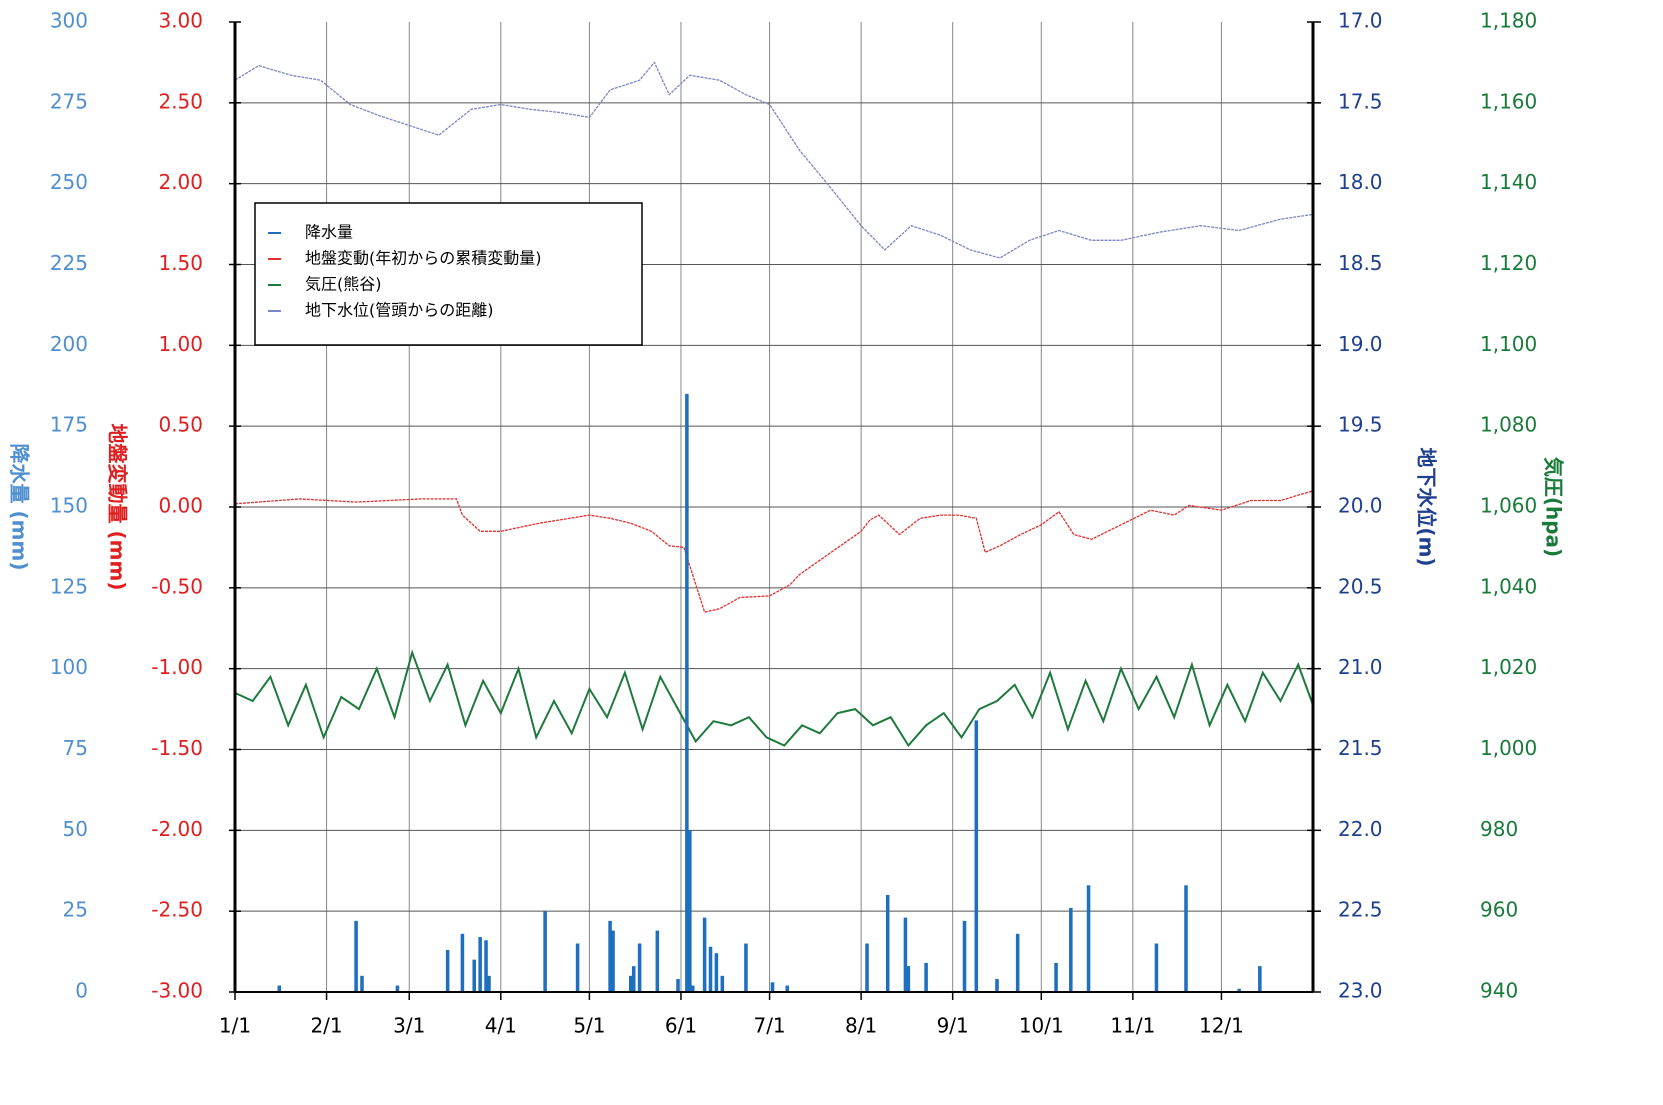 This screenshot has width=1663, height=1105. Describe the element at coordinates (1508, 425) in the screenshot. I see `y-tick-label: 1,080` at that location.